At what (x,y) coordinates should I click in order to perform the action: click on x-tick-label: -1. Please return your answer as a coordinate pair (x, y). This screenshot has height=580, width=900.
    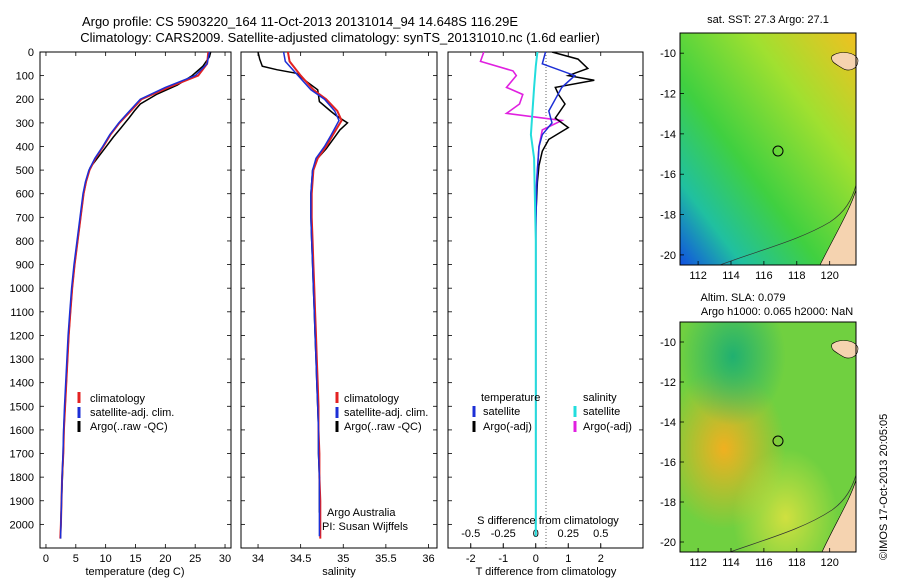
    Looking at the image, I should click on (503, 559).